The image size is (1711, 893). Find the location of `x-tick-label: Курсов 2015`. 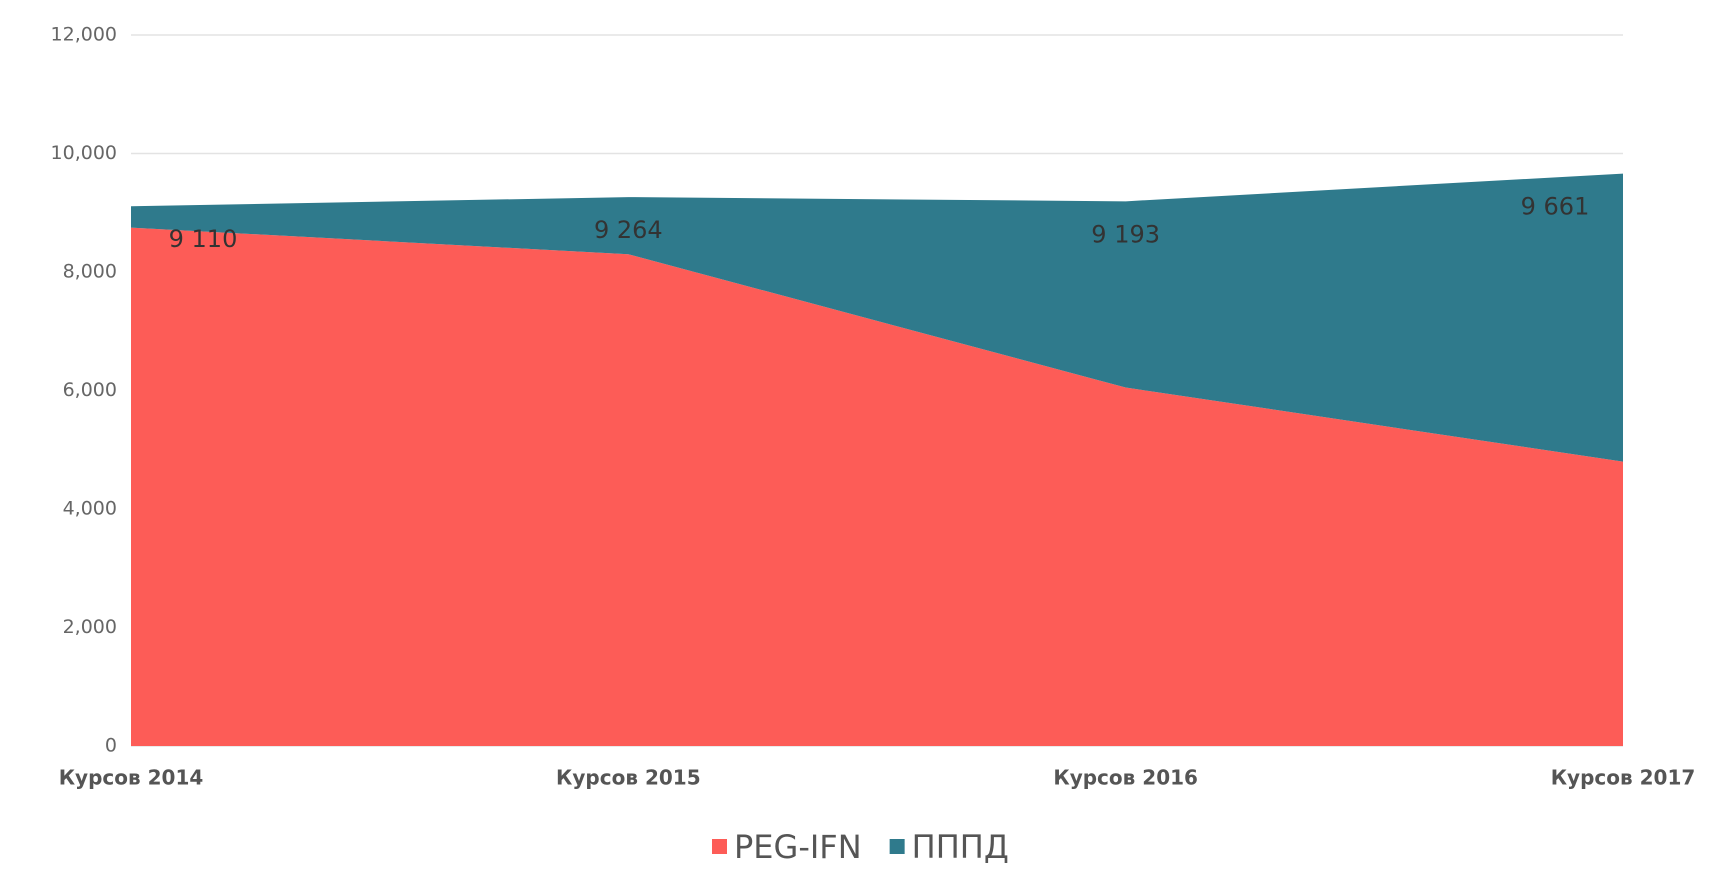

x-tick-label: Курсов 2015 is located at coordinates (628, 778).